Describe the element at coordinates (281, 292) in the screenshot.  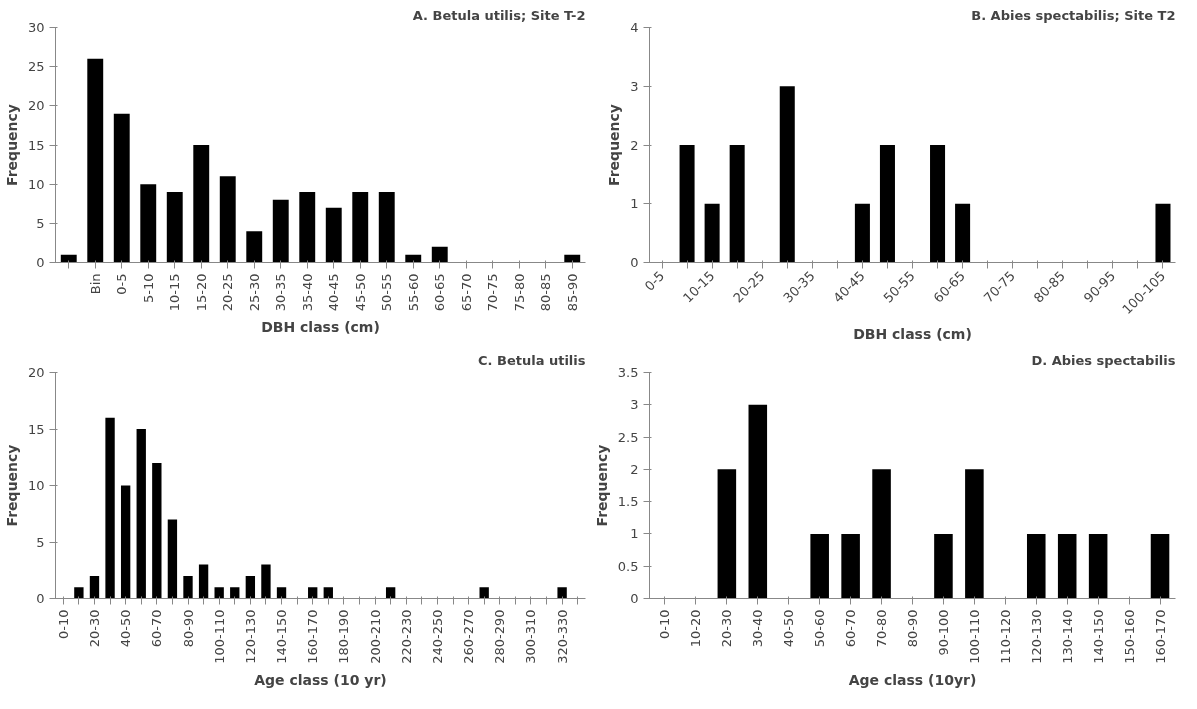
I see `x-tick-label: 30-35` at that location.